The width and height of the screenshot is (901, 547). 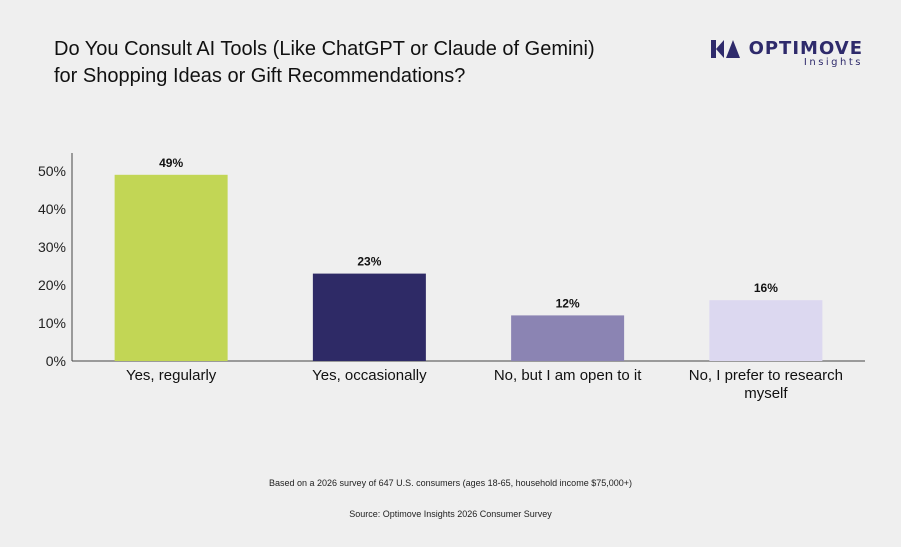 I want to click on x-tick-label: myself, so click(x=766, y=393).